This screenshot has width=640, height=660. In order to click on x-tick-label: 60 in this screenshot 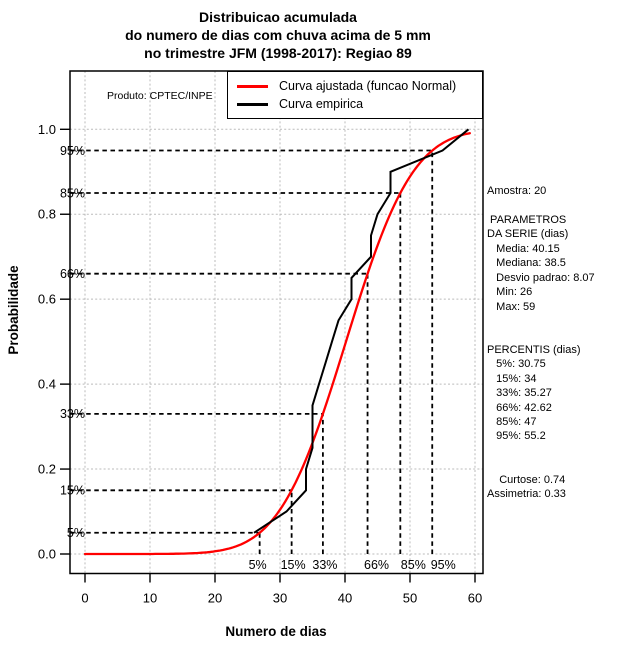, I will do `click(475, 598)`.